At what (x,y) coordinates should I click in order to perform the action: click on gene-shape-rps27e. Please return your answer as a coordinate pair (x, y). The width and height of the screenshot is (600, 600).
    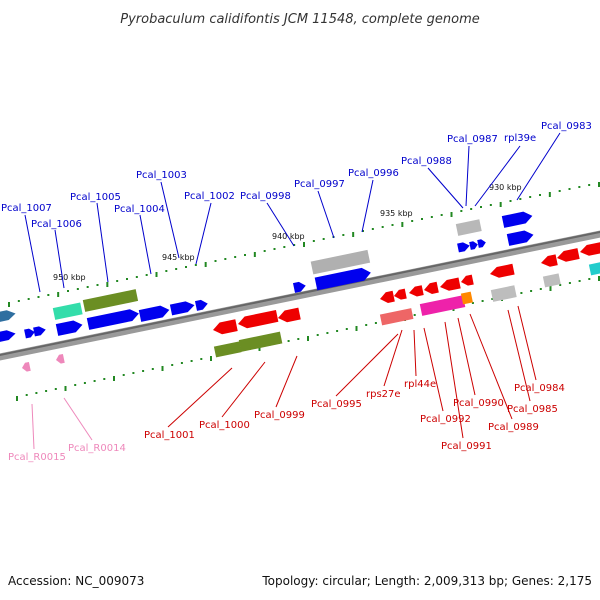
    Looking at the image, I should click on (400, 294).